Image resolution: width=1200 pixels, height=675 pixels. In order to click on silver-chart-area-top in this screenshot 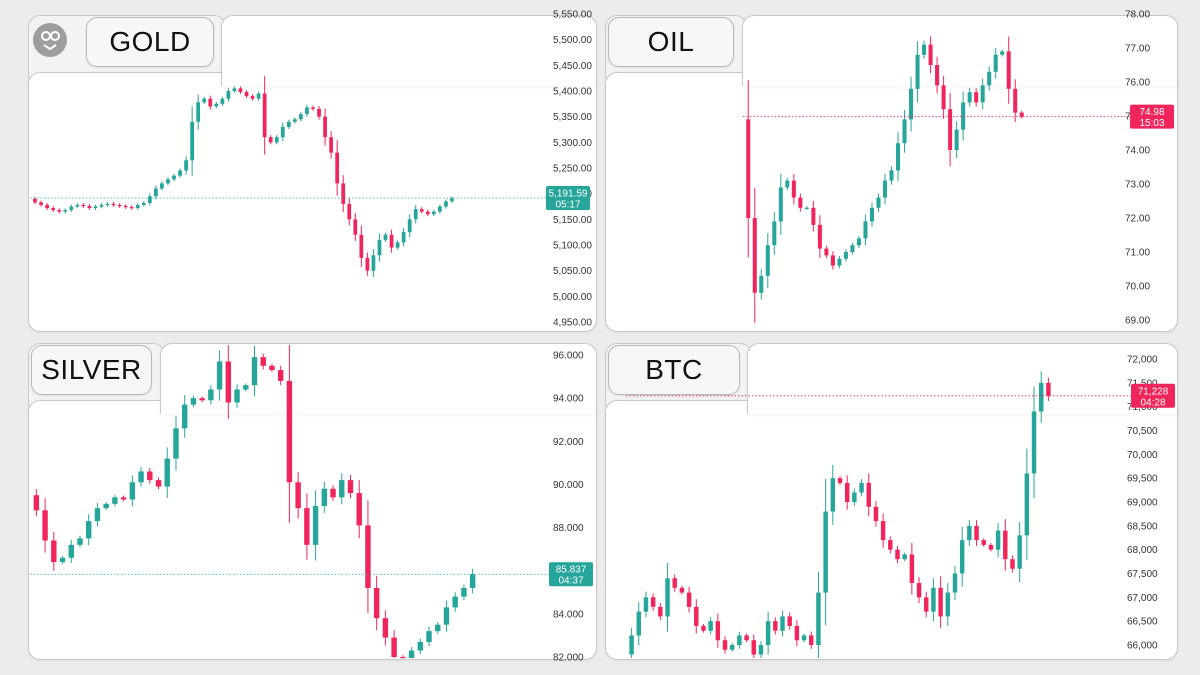, I will do `click(378, 378)`.